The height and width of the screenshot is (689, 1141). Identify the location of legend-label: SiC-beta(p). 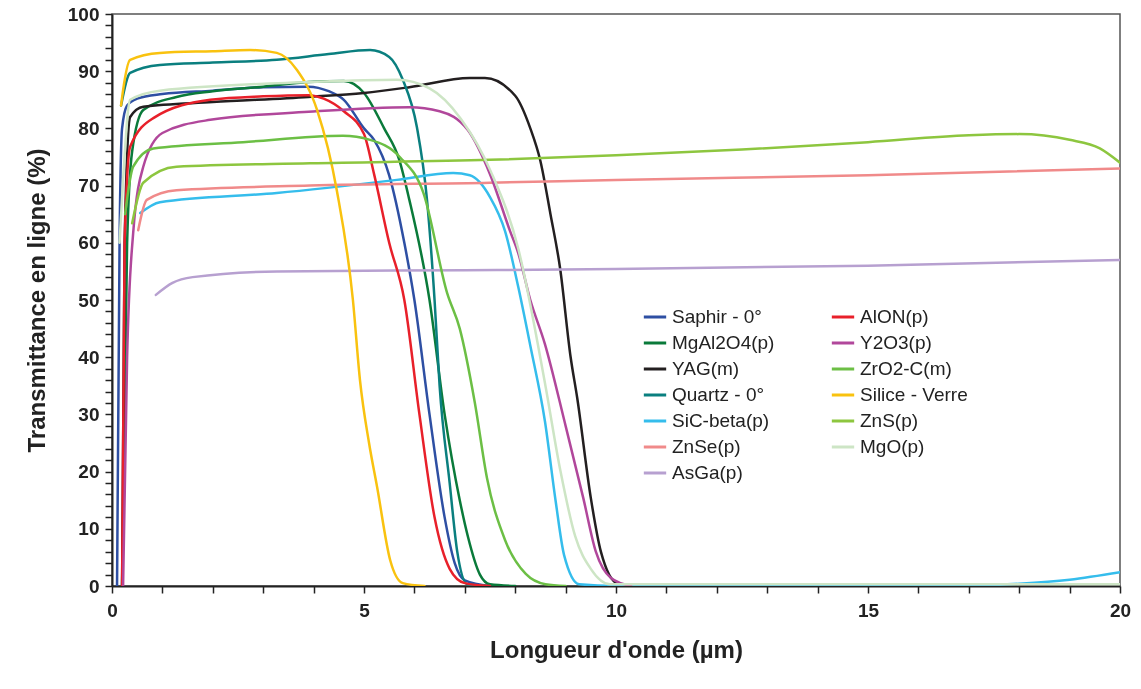
(721, 420).